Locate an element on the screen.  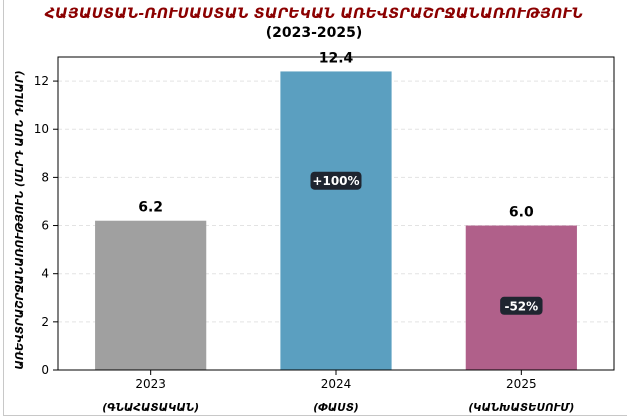
chart-subtitle: (2023-2025) is located at coordinates (314, 33).